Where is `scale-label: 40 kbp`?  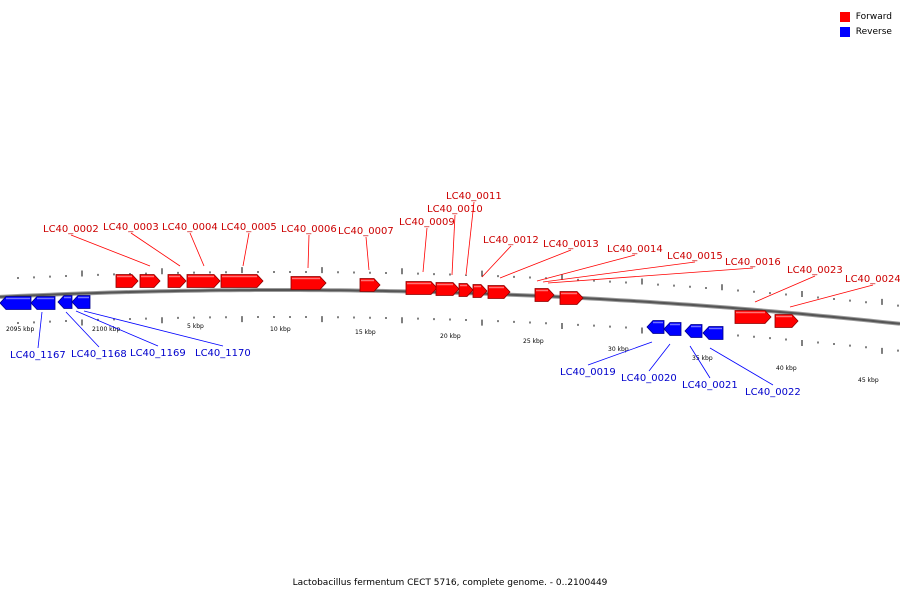
scale-label: 40 kbp is located at coordinates (786, 368).